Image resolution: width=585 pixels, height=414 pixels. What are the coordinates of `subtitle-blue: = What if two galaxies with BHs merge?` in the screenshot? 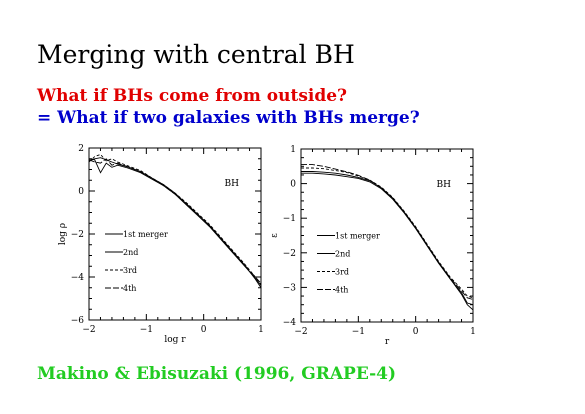 It's located at (228, 118).